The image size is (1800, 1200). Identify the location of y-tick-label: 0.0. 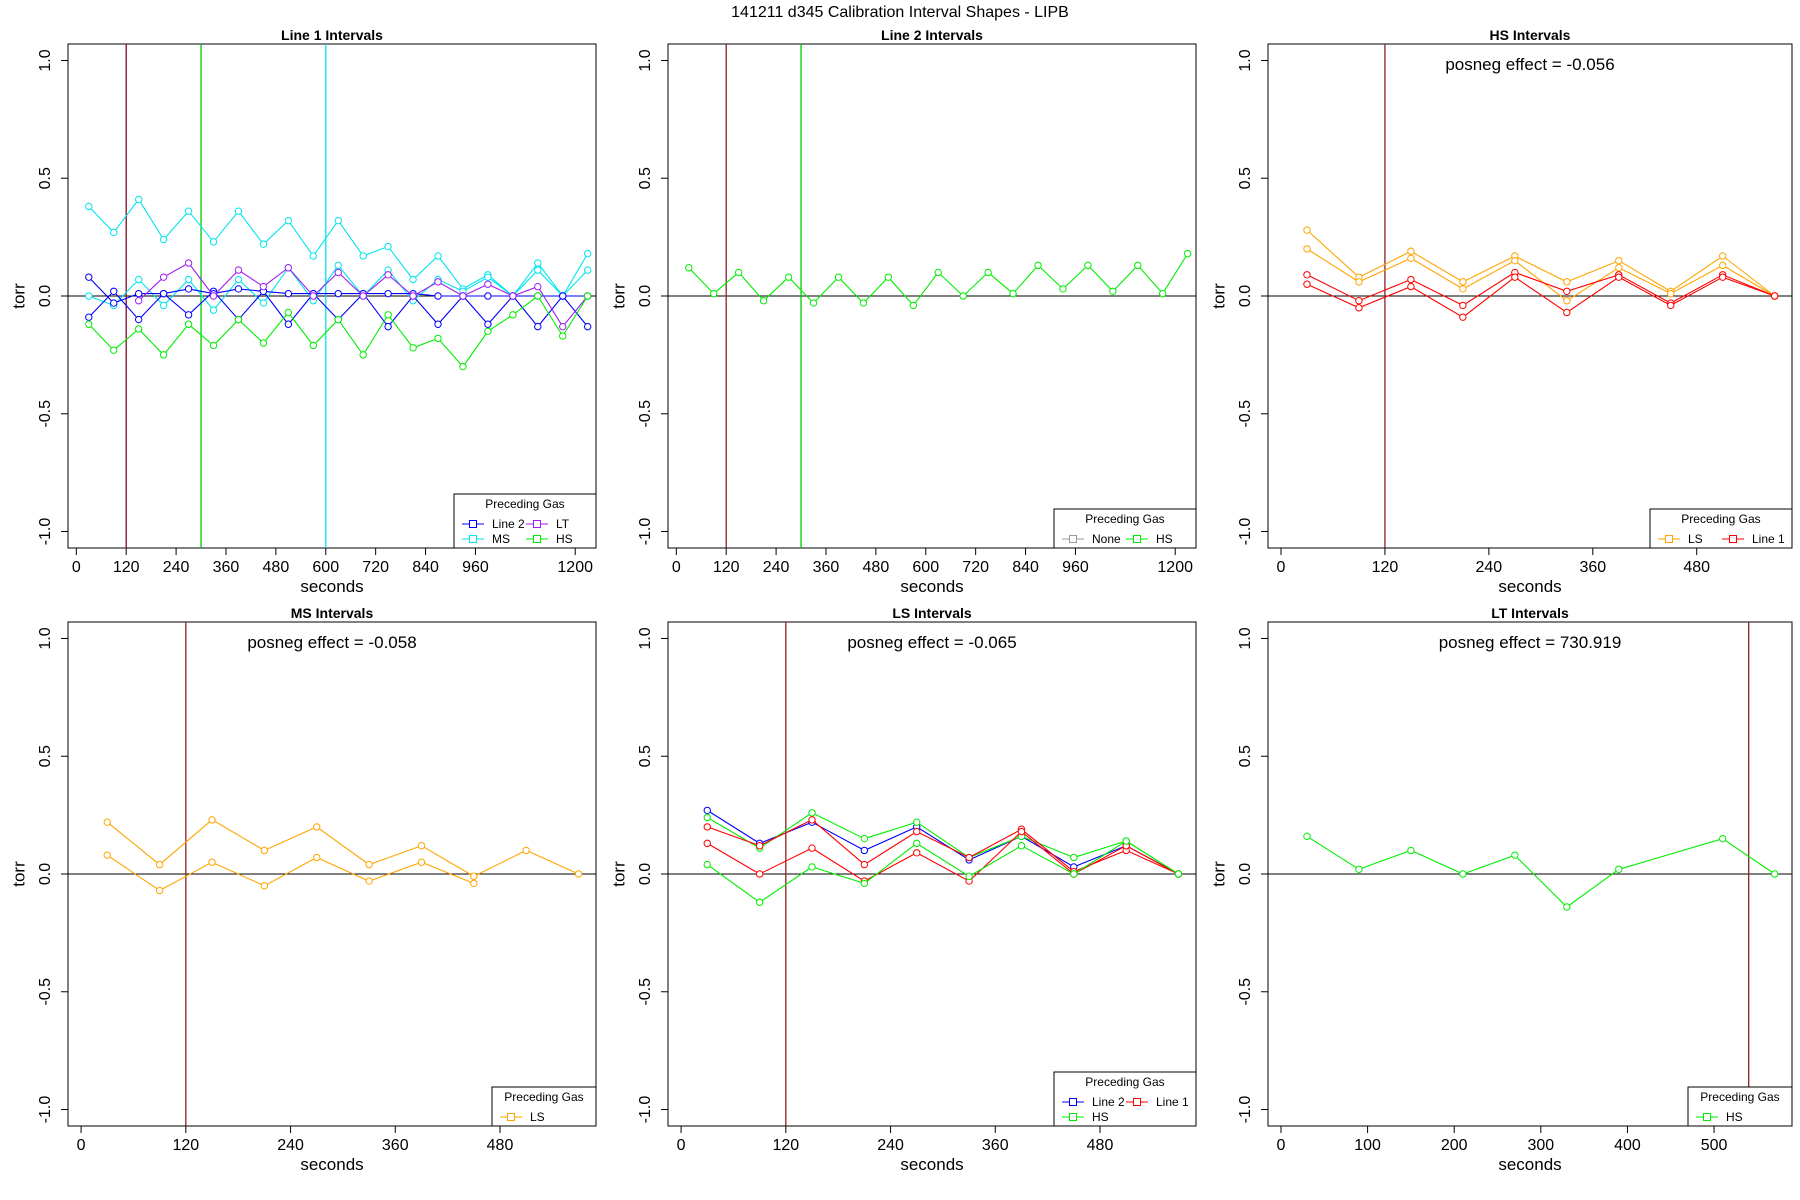
(645, 296).